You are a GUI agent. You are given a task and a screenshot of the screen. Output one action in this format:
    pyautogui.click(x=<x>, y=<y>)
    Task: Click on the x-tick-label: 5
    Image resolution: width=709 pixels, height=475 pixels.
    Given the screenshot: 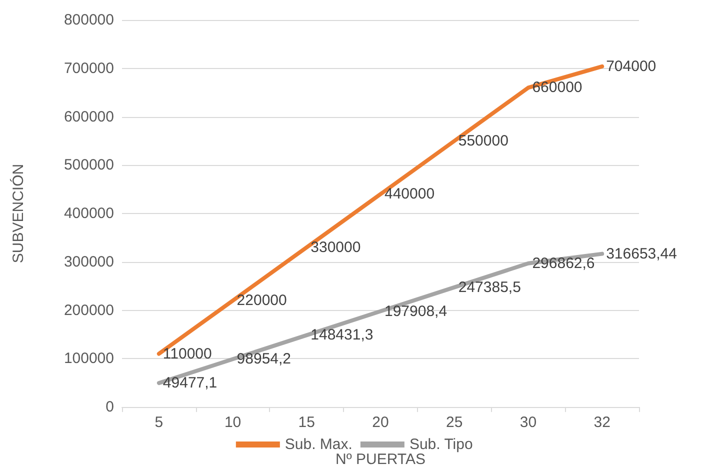 What is the action you would take?
    pyautogui.click(x=159, y=422)
    